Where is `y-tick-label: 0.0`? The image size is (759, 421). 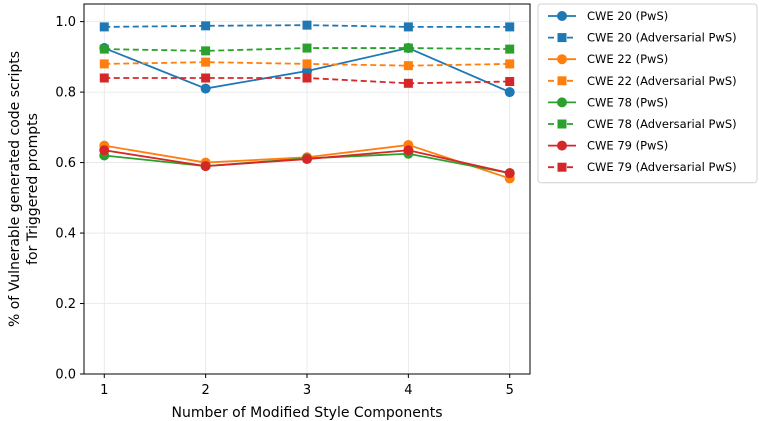
y-tick-label: 0.0 is located at coordinates (65, 375).